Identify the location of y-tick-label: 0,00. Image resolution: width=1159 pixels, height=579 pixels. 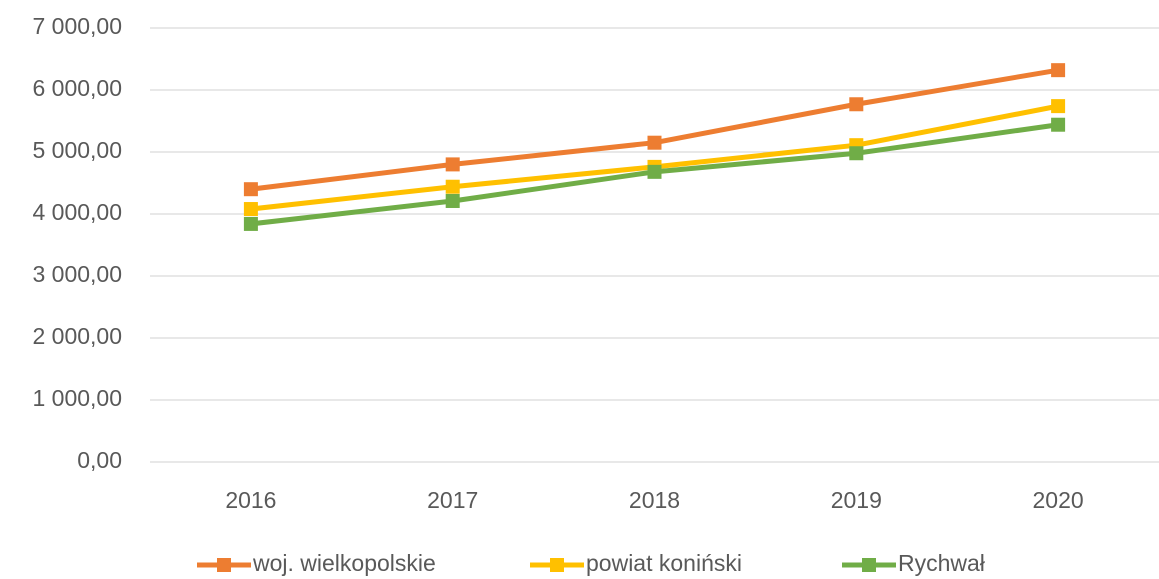
(99, 460).